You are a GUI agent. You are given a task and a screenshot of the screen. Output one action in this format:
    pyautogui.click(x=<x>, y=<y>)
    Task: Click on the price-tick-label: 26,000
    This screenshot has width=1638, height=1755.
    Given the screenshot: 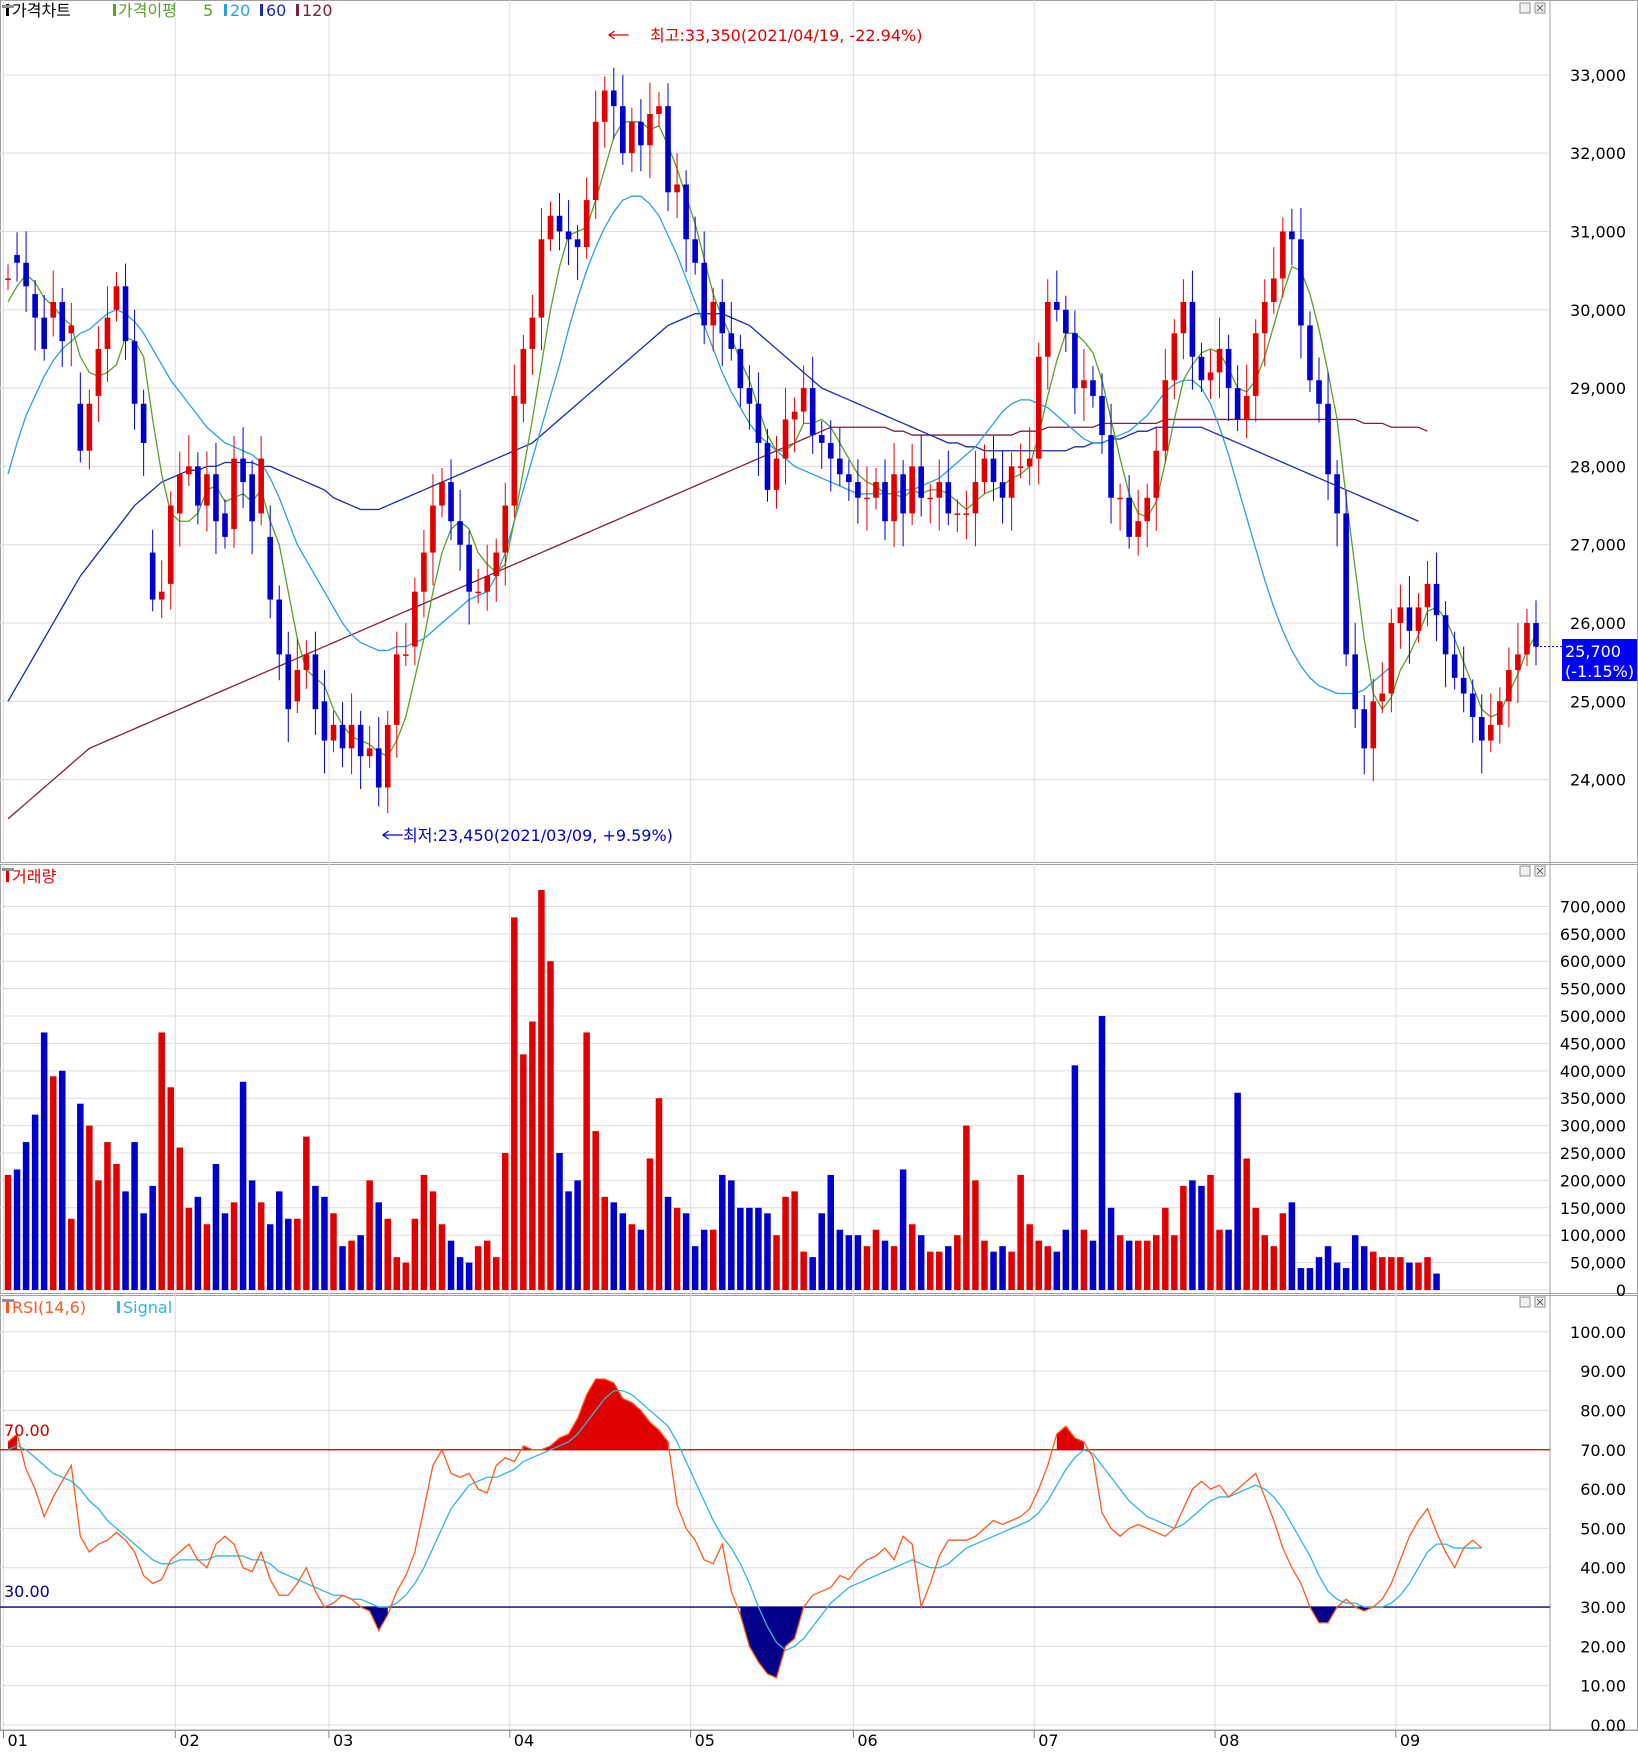 What is the action you would take?
    pyautogui.click(x=1598, y=623)
    